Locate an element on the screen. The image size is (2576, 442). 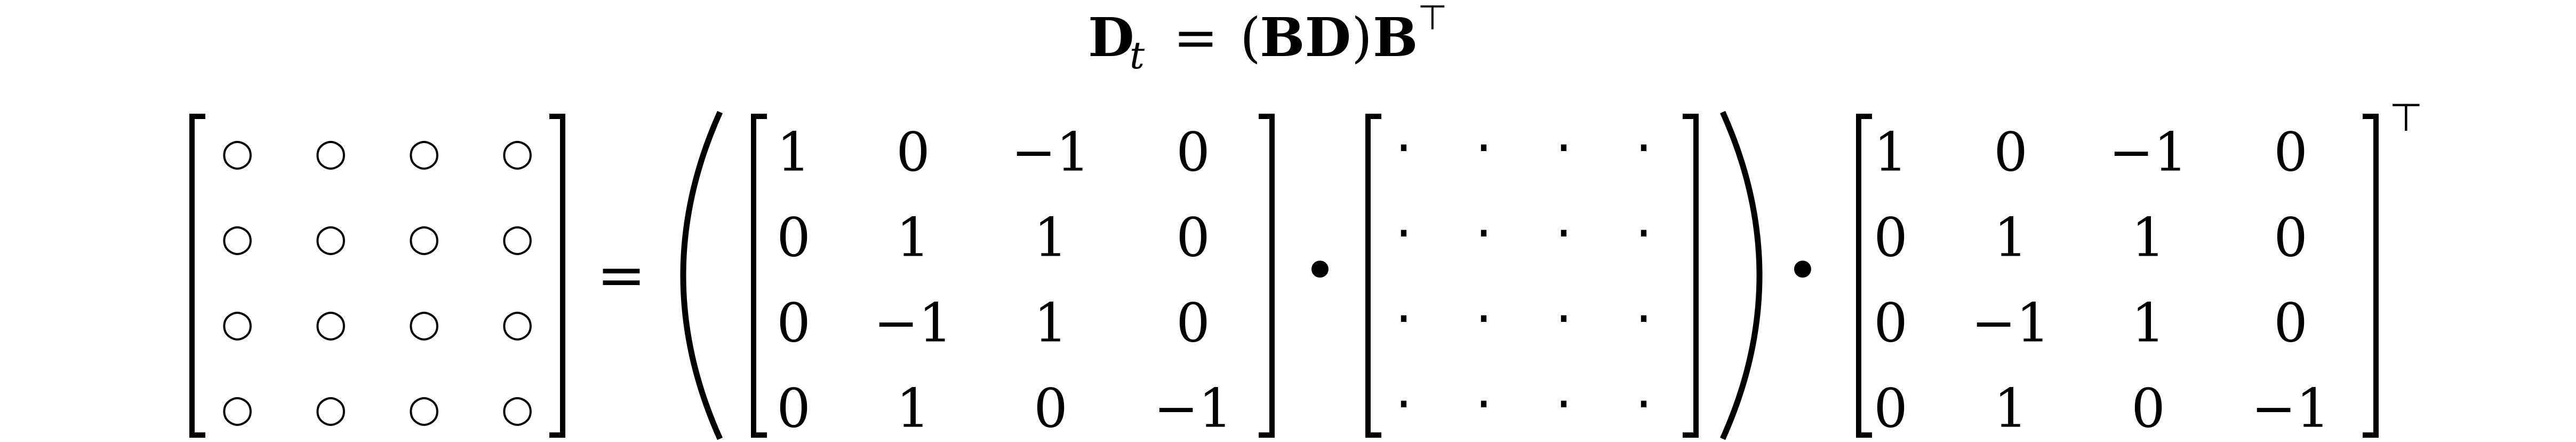
B-cell-r1-c3: −1 is located at coordinates (1050, 152).